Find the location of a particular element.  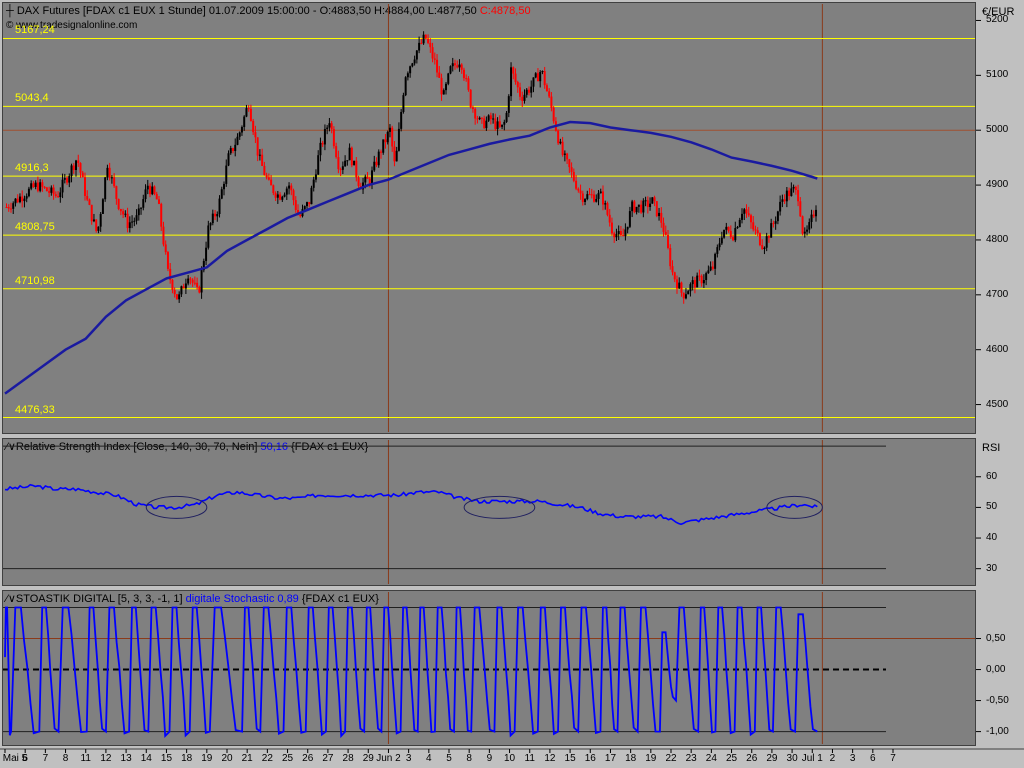

x-tick-label: 6 is located at coordinates (873, 758).